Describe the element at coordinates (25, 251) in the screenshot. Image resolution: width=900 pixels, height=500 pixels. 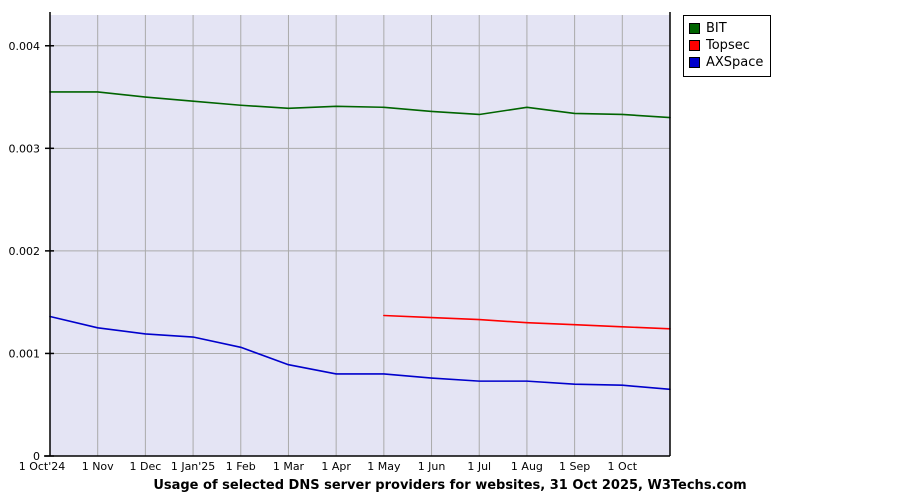
I see `svg-text: 0.002` at that location.